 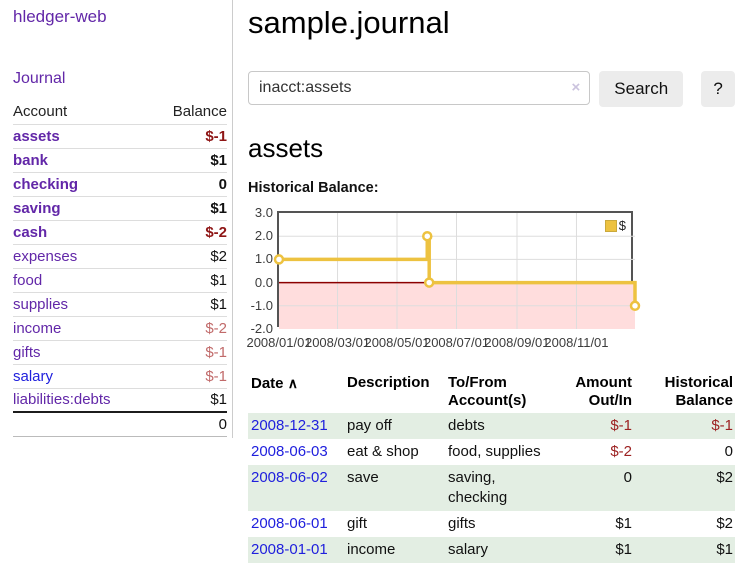 What do you see at coordinates (517, 342) in the screenshot?
I see `x-axis-tick-label: 2008/09/01` at bounding box center [517, 342].